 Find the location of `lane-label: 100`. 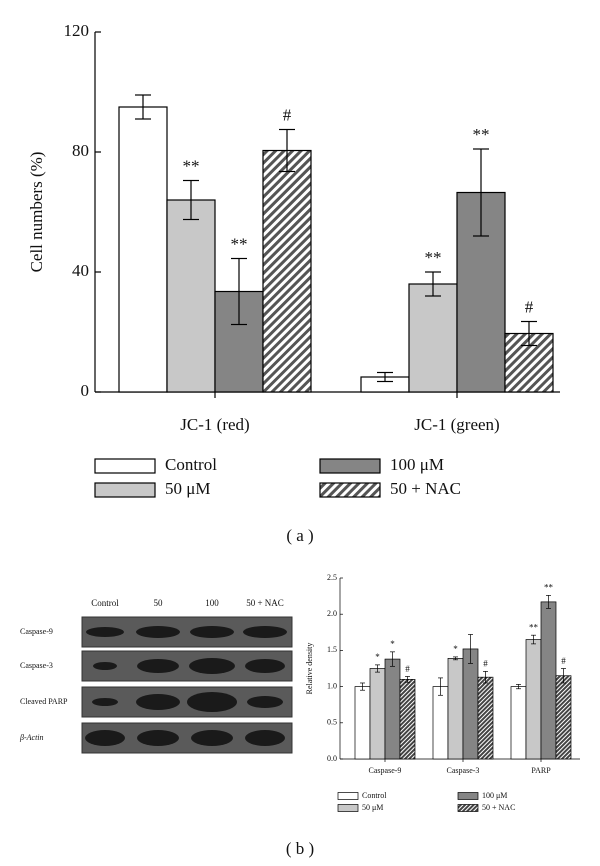

lane-label: 100 is located at coordinates (212, 603).